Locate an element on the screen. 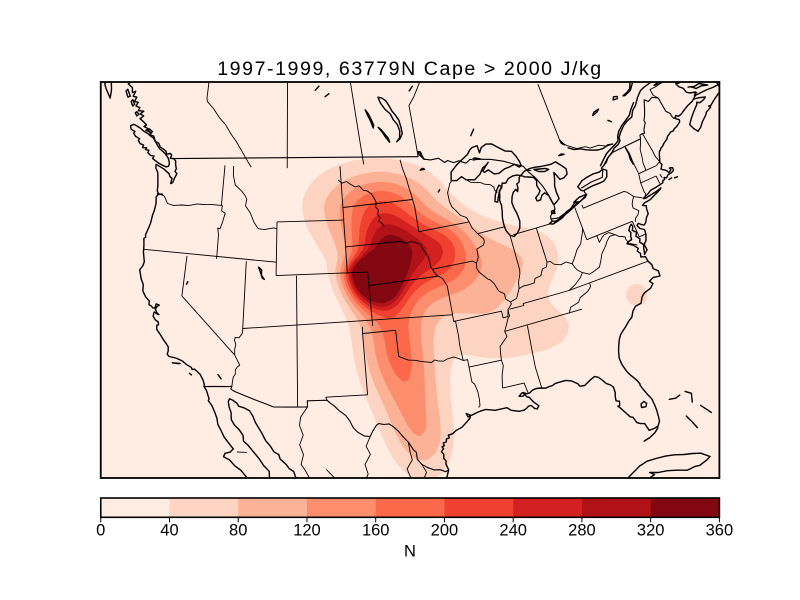  svg-text: 200 is located at coordinates (445, 531).